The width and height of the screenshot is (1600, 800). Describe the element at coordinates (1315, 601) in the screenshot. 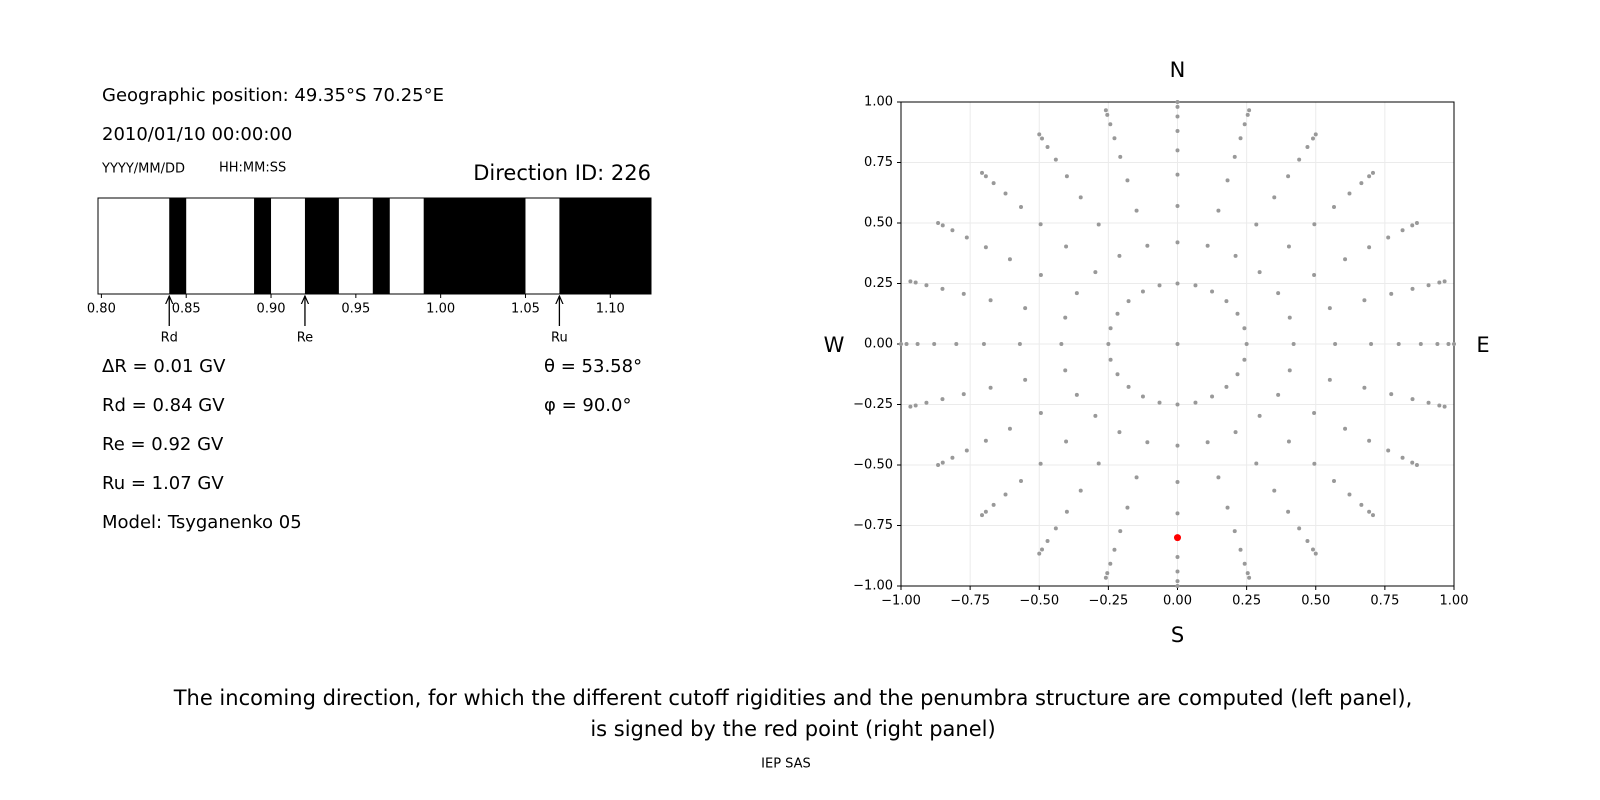

I see `x-tick-label: 0.50` at that location.